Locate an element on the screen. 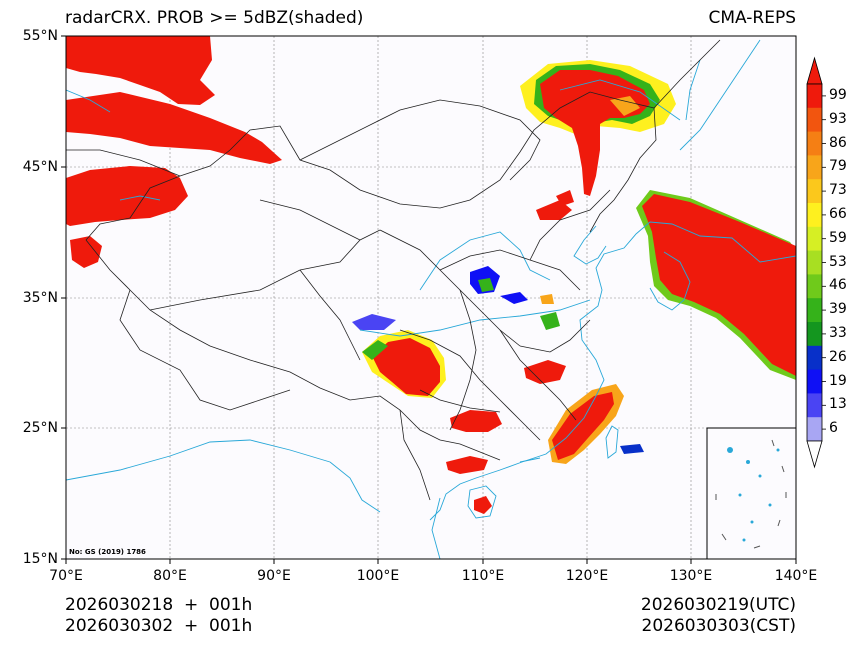 The height and width of the screenshot is (647, 860). coast-bohai is located at coordinates (590, 245).